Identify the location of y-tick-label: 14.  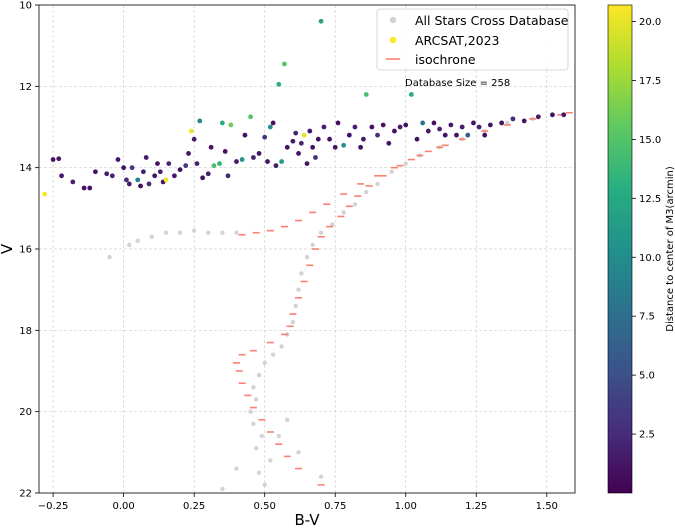
(25, 168).